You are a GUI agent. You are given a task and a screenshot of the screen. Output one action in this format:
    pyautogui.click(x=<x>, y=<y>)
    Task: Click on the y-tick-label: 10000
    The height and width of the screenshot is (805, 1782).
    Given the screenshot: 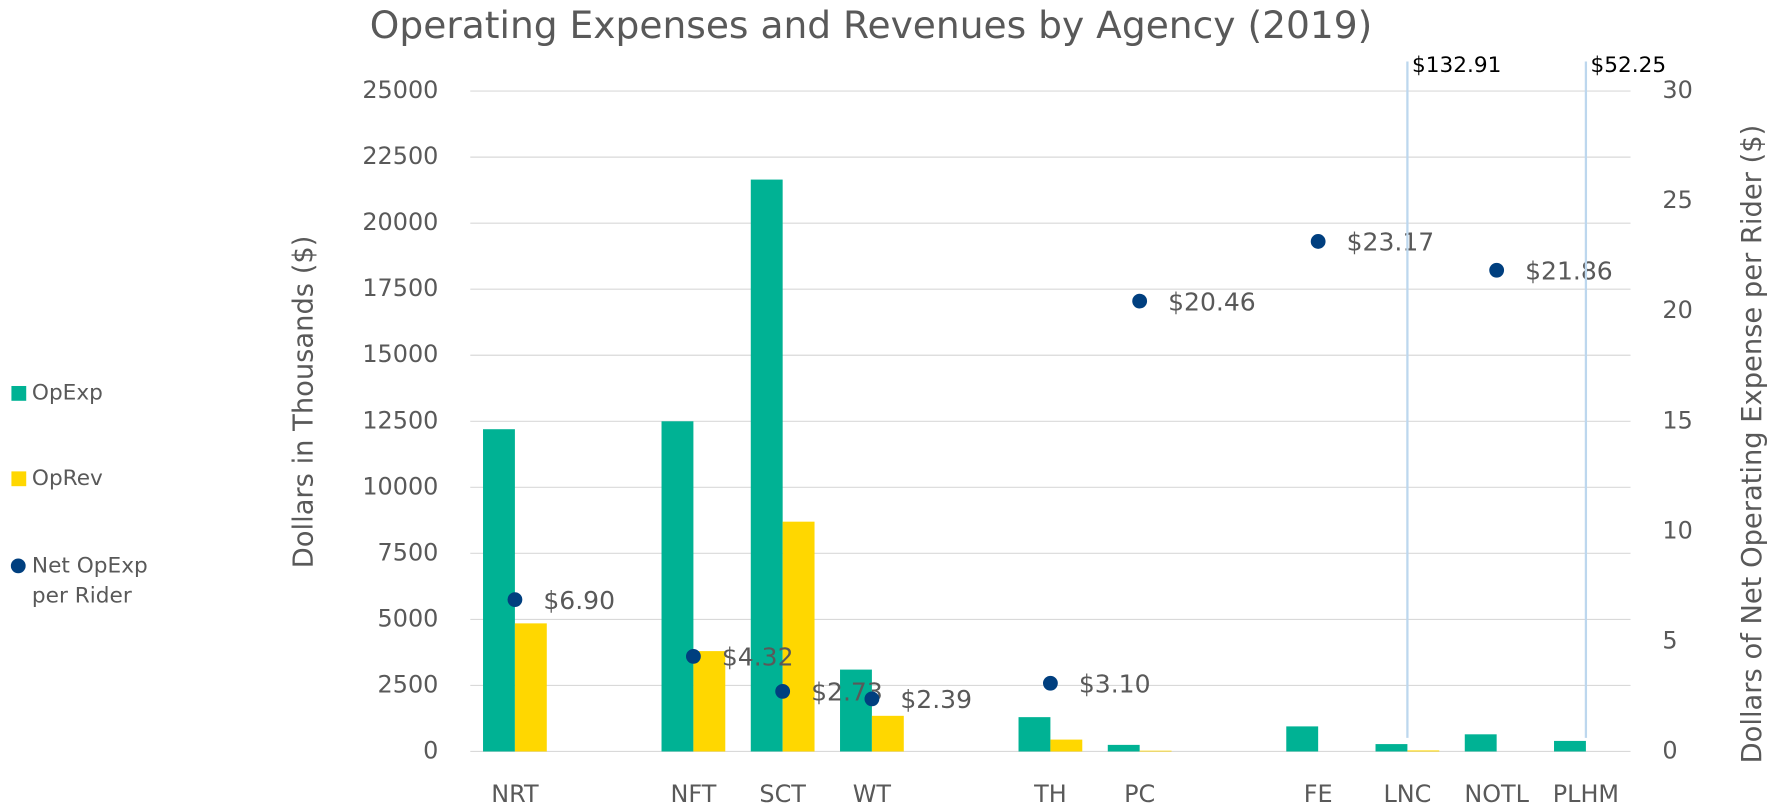 What is the action you would take?
    pyautogui.click(x=400, y=486)
    